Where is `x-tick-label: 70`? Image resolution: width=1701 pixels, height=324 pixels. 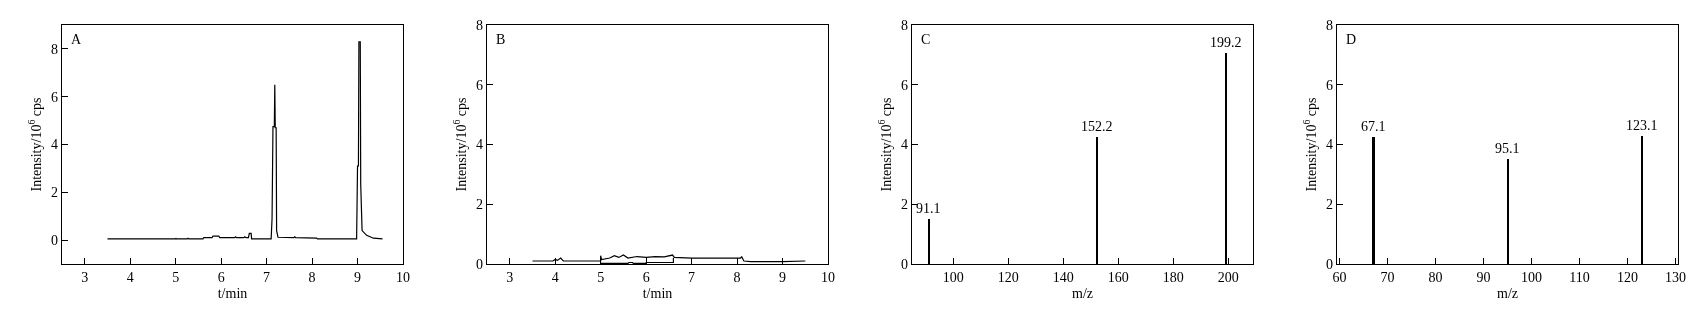 x-tick-label: 70 is located at coordinates (1387, 277).